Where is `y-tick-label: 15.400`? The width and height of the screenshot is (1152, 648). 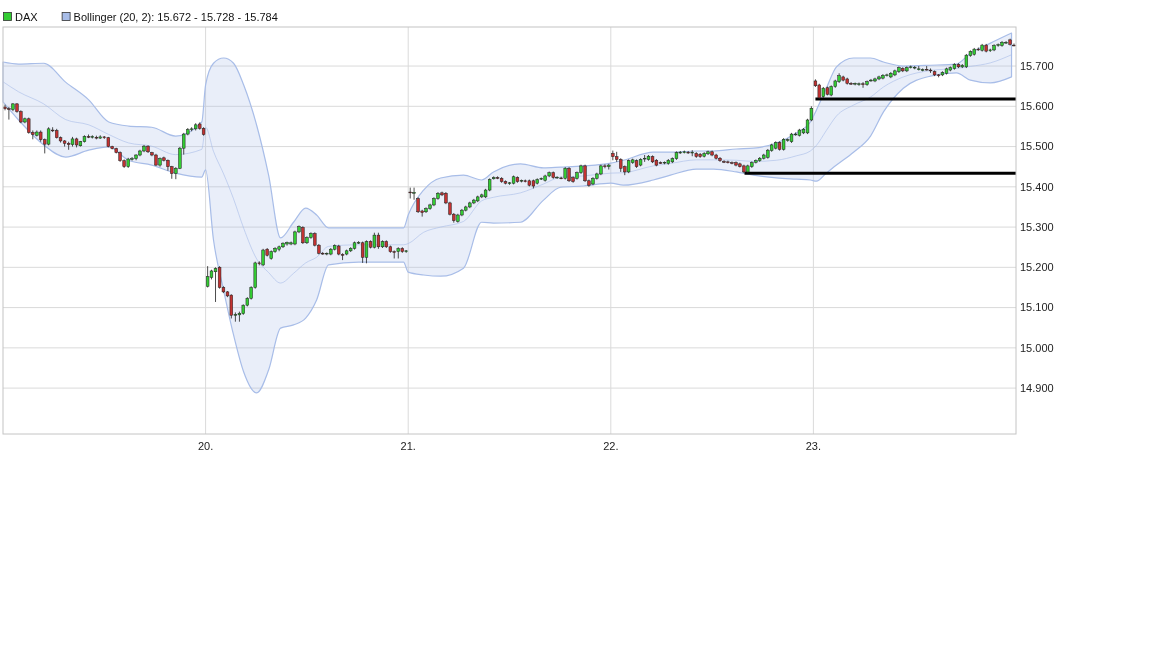 y-tick-label: 15.400 is located at coordinates (1037, 186).